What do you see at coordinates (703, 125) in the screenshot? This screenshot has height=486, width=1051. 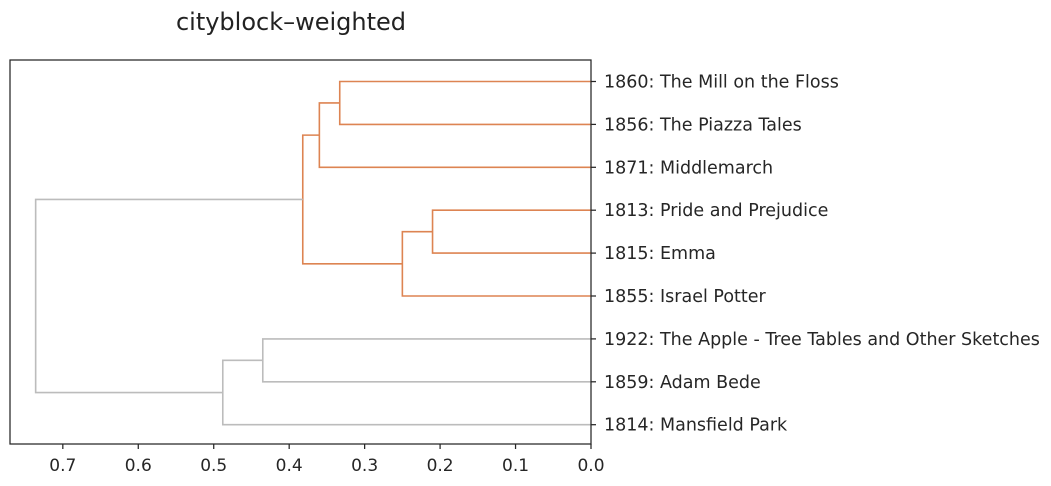 I see `leaf-label: 1856: The Piazza Tales` at bounding box center [703, 125].